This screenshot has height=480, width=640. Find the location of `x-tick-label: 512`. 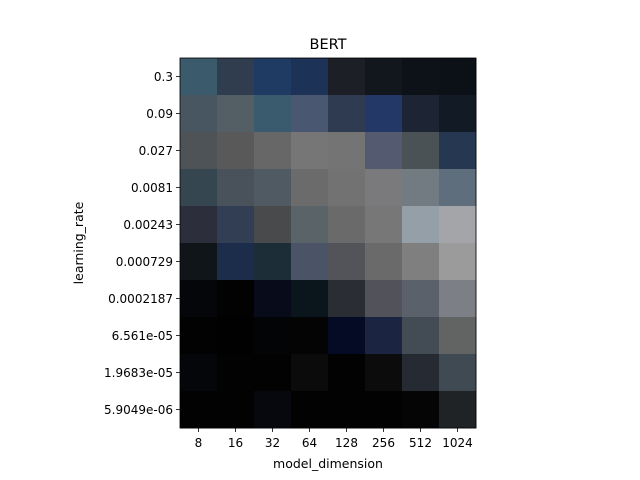

x-tick-label: 512 is located at coordinates (420, 443).